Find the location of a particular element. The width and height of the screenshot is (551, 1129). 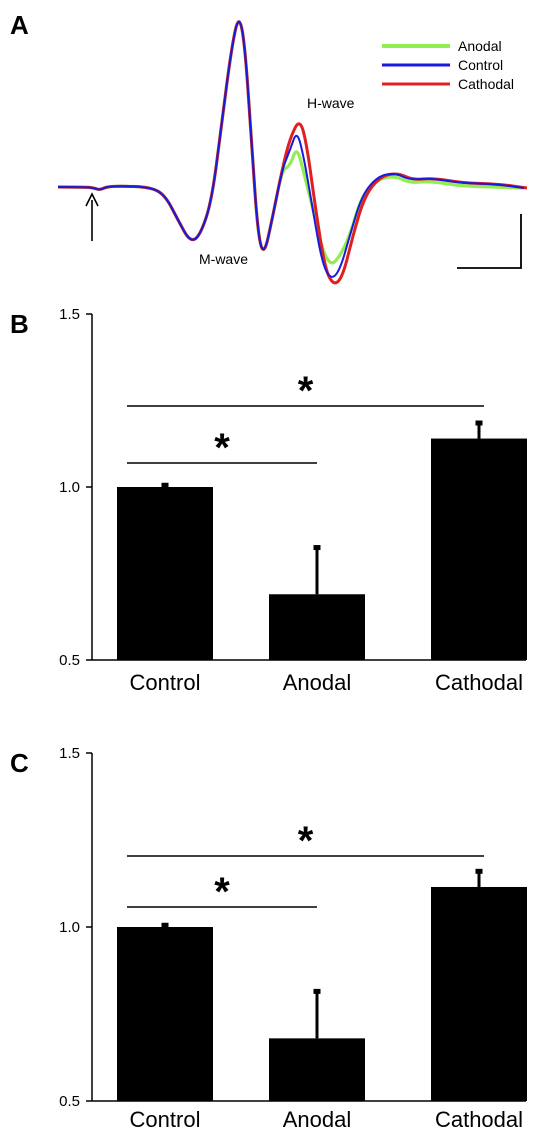

legend-label-control: Control is located at coordinates (480, 65).